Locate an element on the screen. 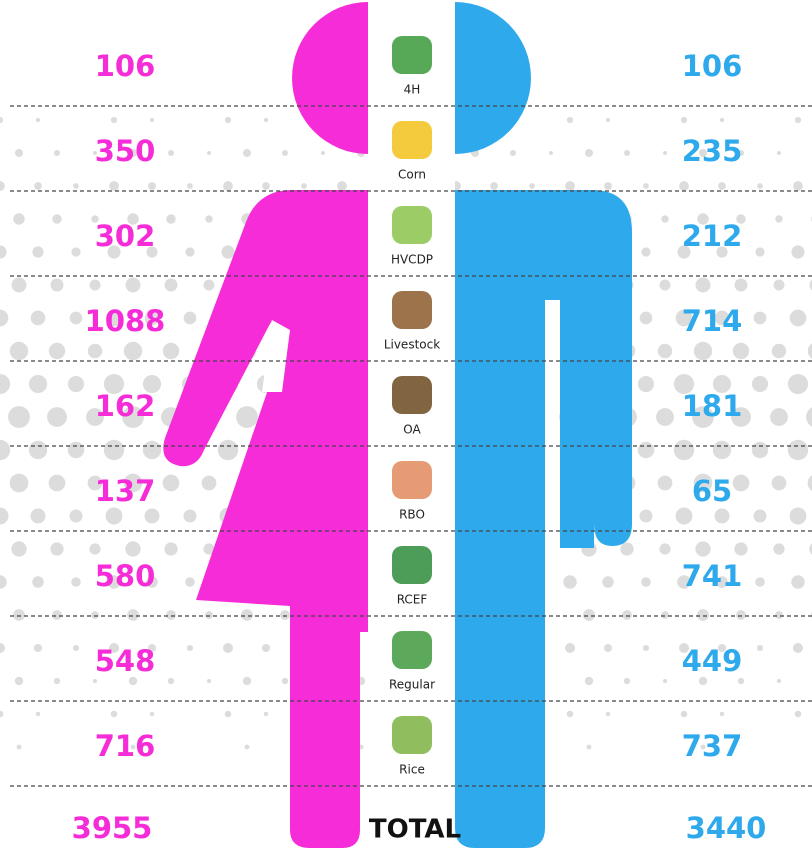 This screenshot has width=812, height=867. program-label: Regular is located at coordinates (412, 685).